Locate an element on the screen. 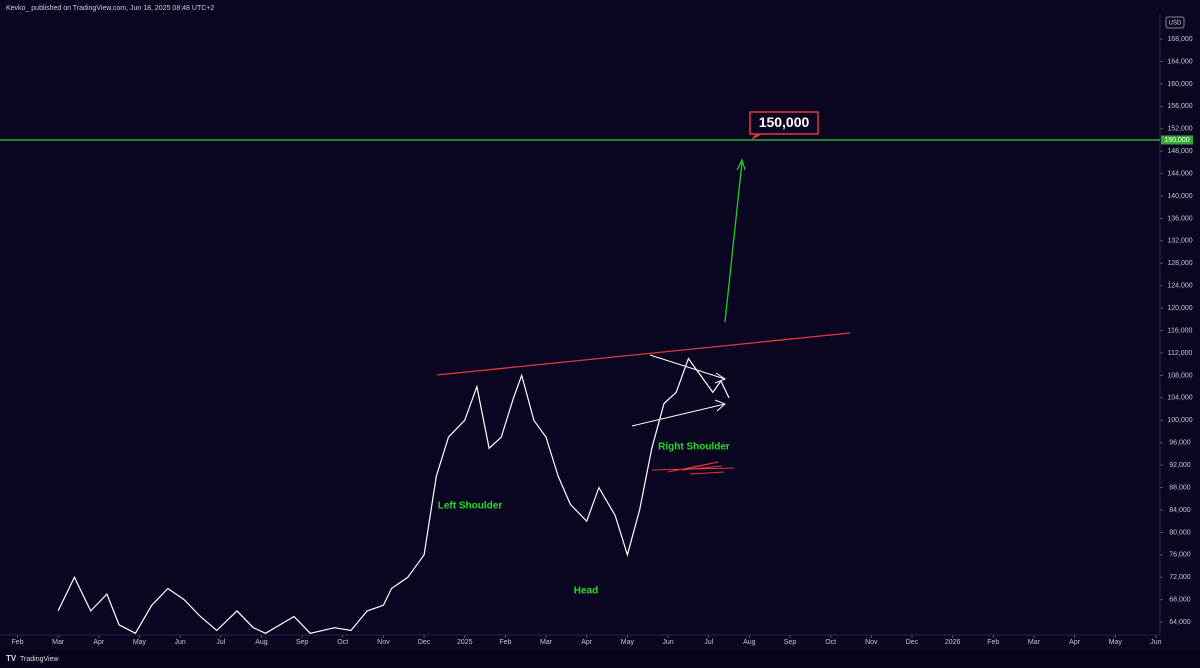 This screenshot has height=668, width=1200. target-arrowhead is located at coordinates (741, 164).